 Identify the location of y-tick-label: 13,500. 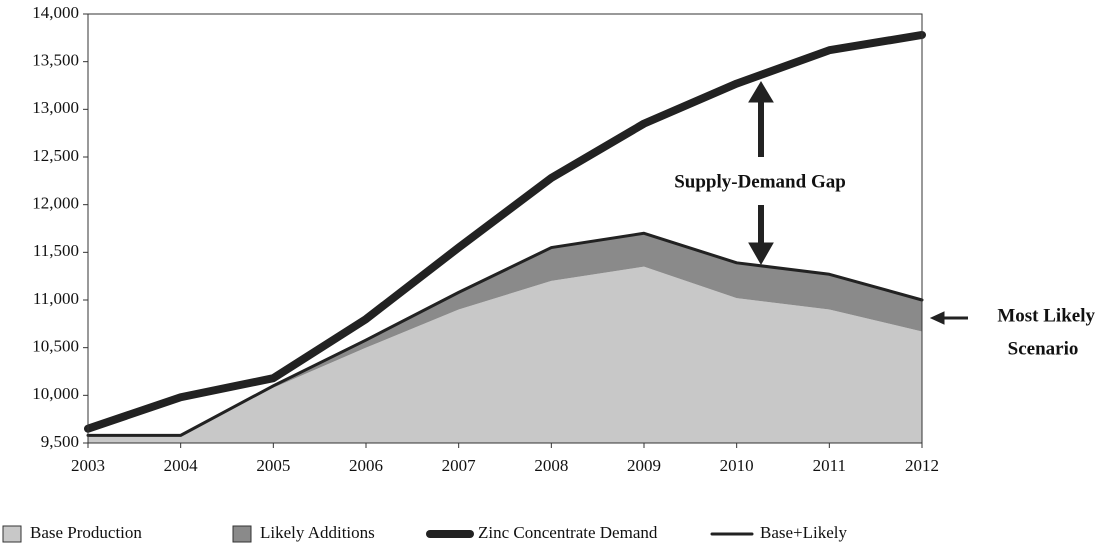
(55, 60).